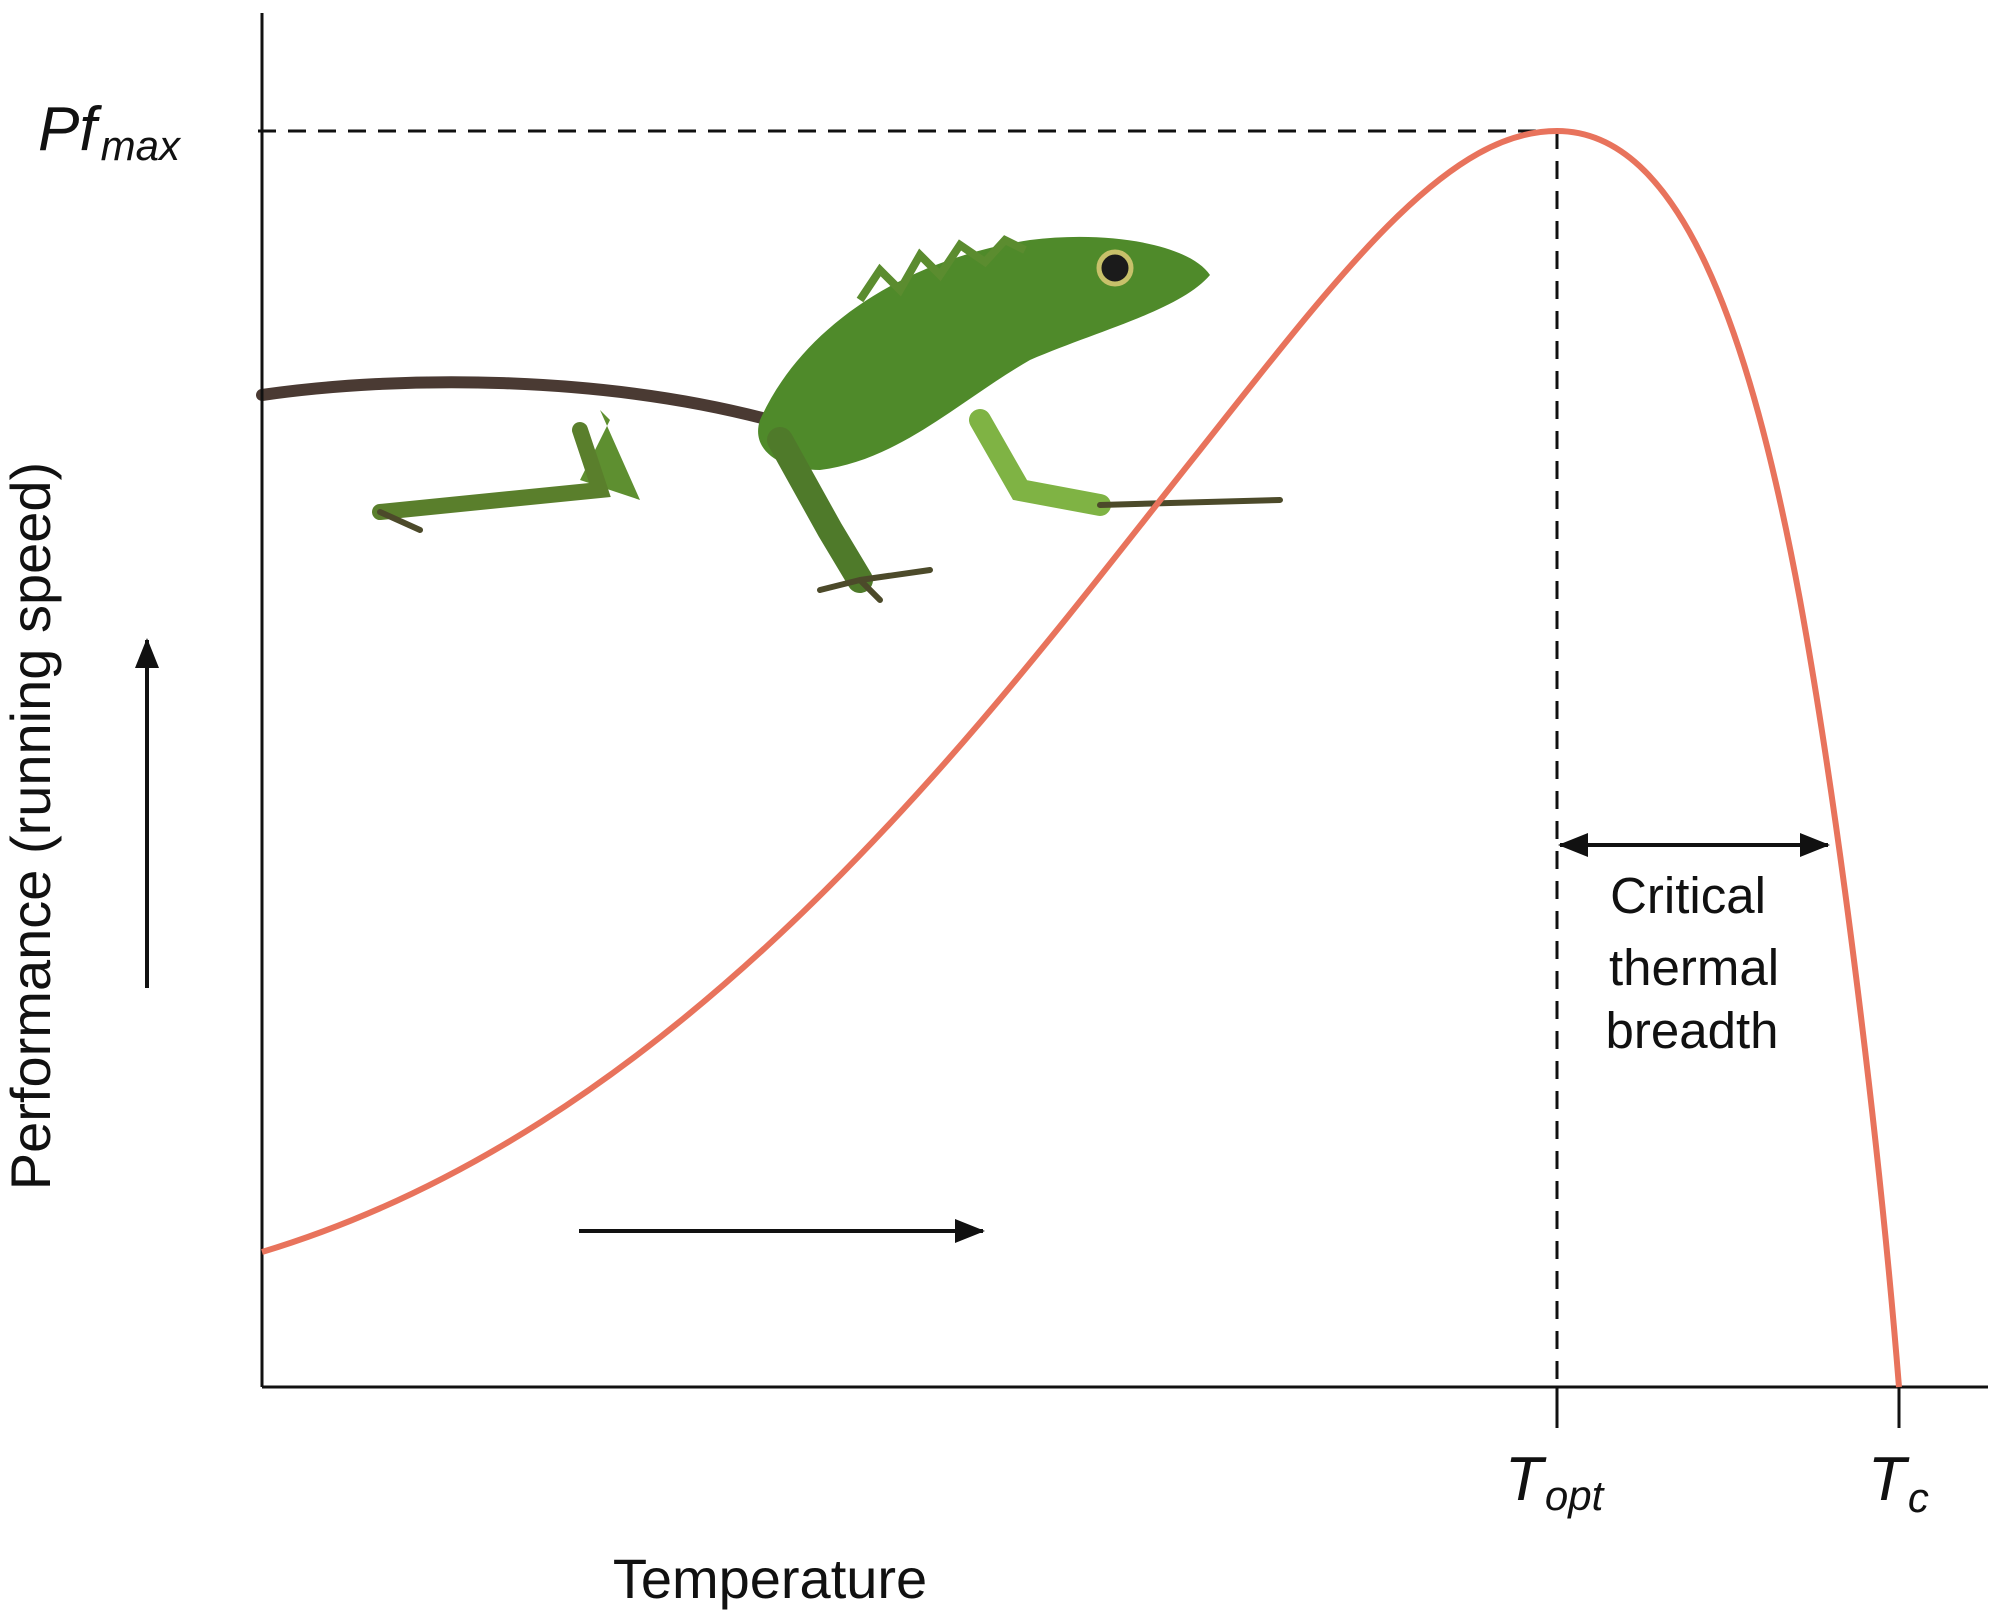 The image size is (2000, 1623). Describe the element at coordinates (770, 1578) in the screenshot. I see `x-axis-label: Temperature` at that location.